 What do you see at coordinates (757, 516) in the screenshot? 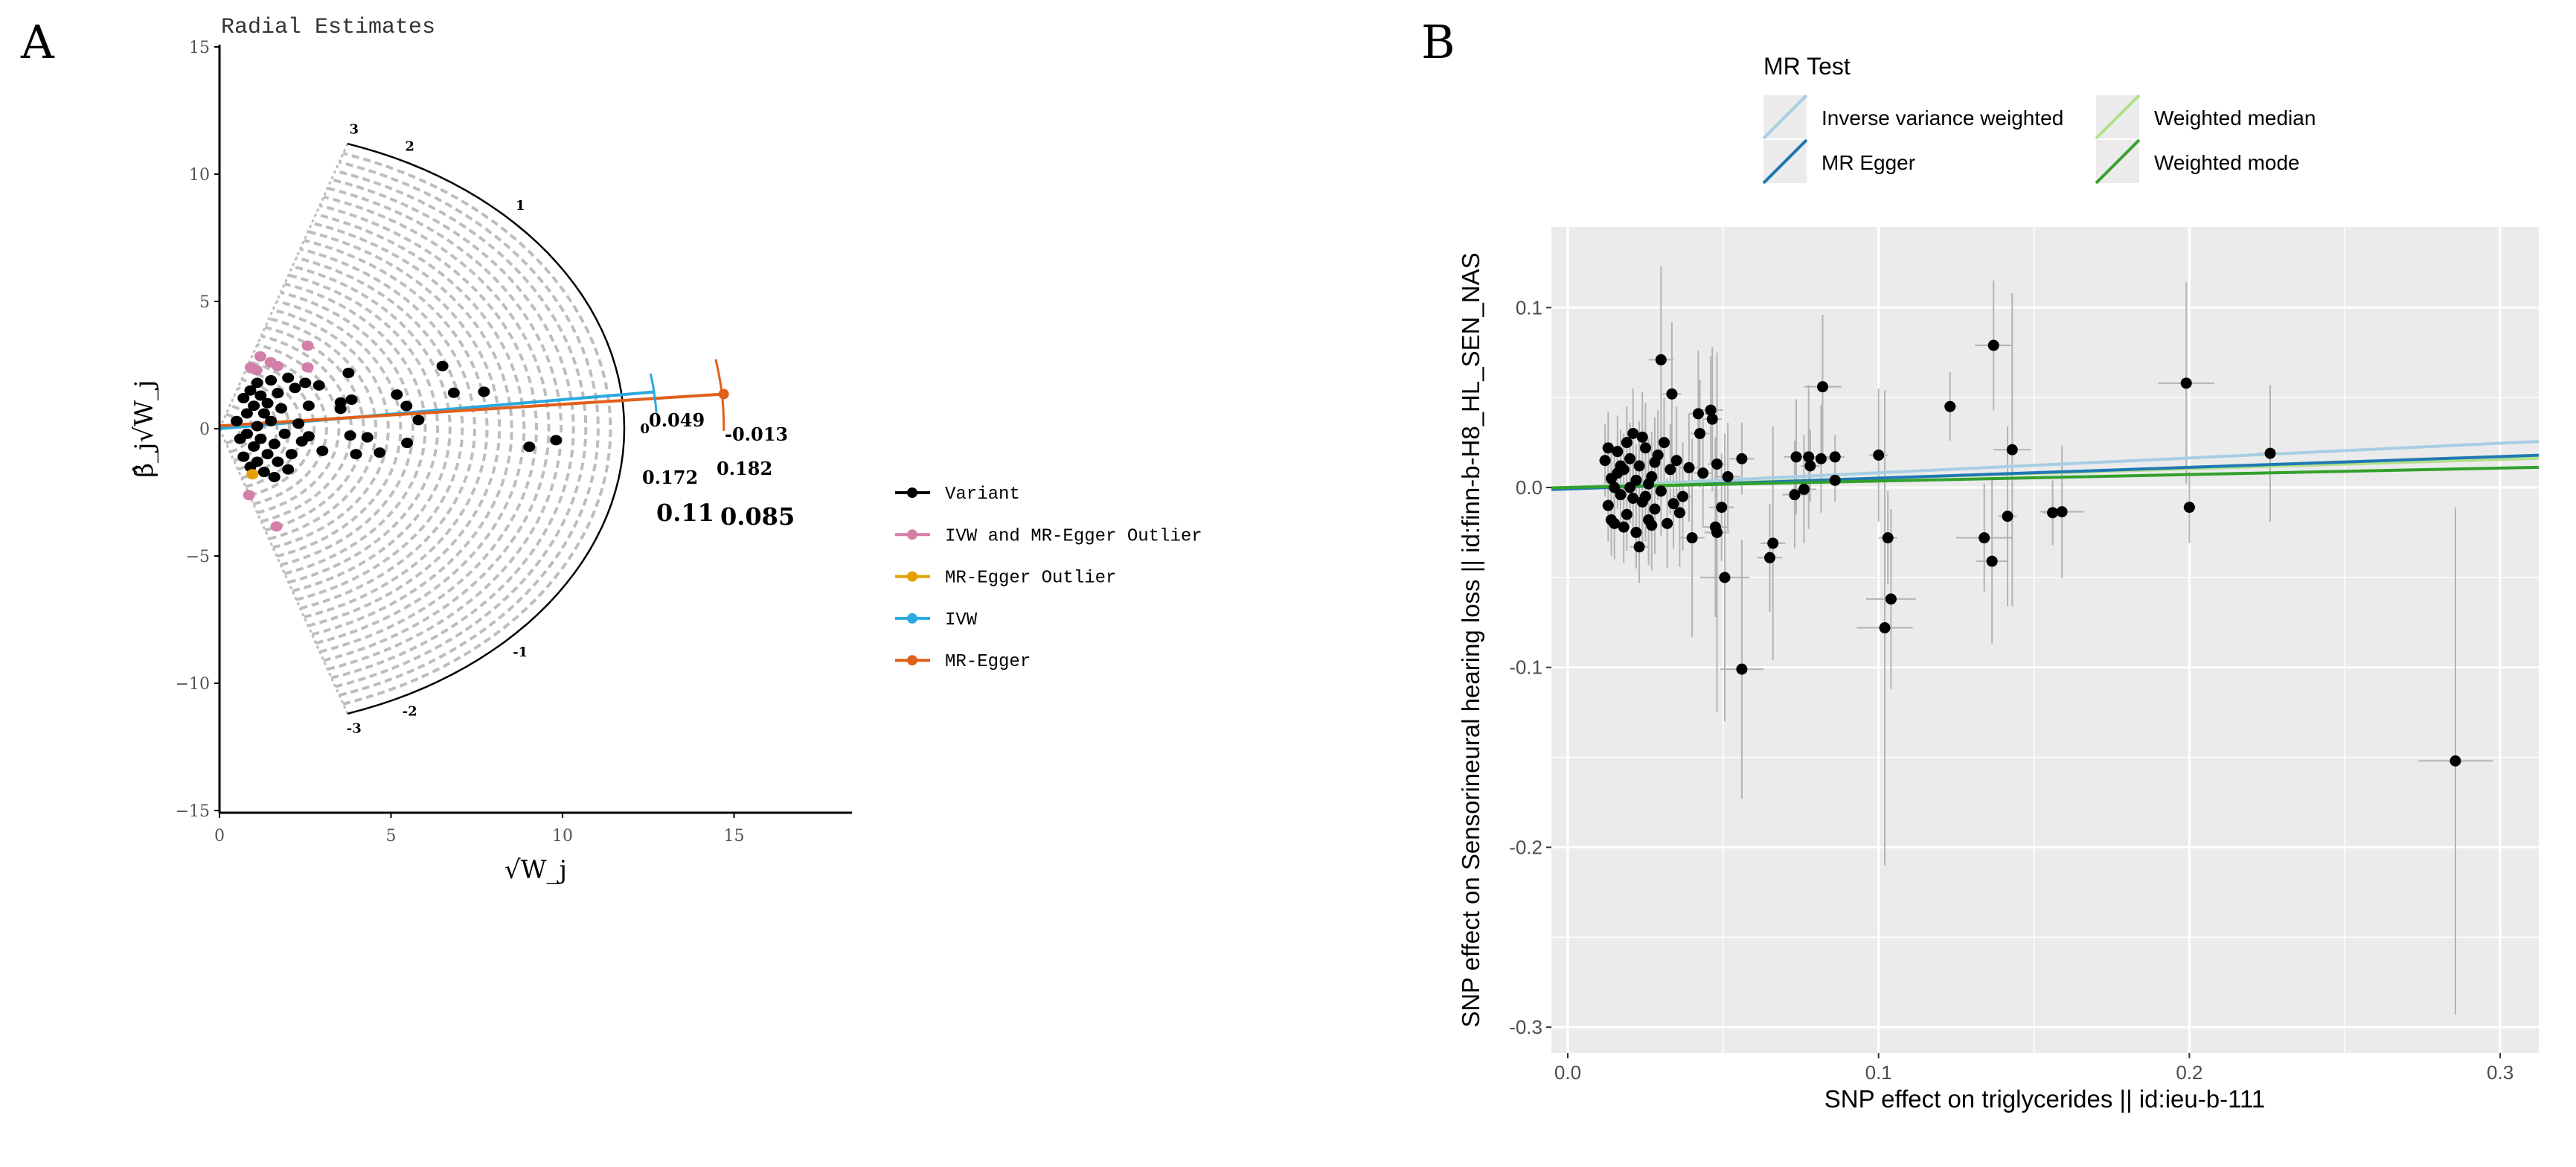
I see `egger-estimate-label: 0.085` at bounding box center [757, 516].